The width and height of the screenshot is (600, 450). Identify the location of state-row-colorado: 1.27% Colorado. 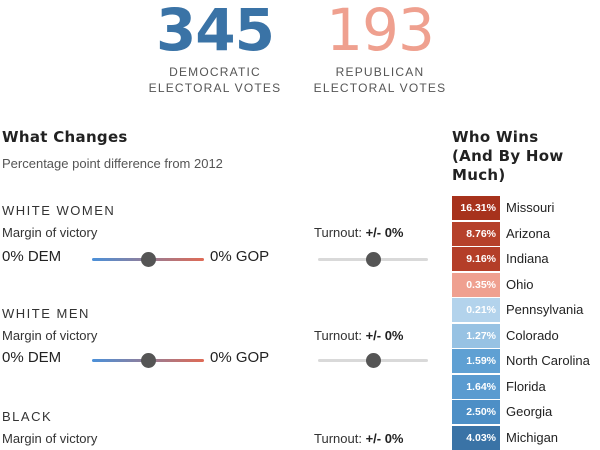
(526, 335).